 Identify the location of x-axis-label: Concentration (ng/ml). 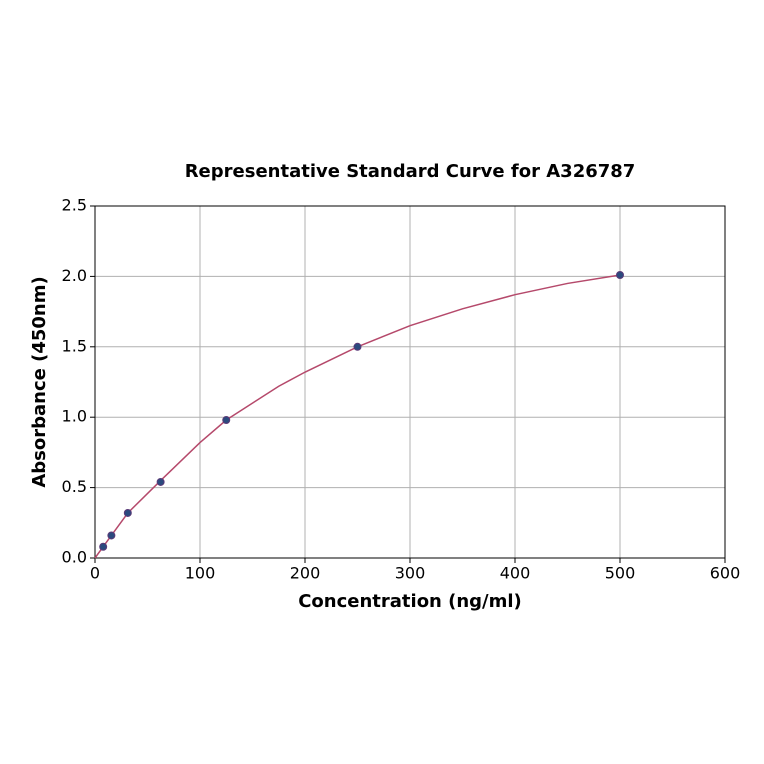
(410, 601).